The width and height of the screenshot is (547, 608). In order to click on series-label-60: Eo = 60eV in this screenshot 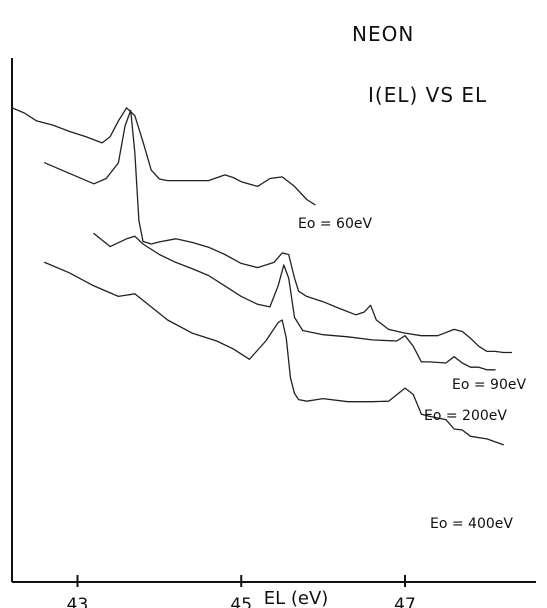, I will do `click(335, 224)`.